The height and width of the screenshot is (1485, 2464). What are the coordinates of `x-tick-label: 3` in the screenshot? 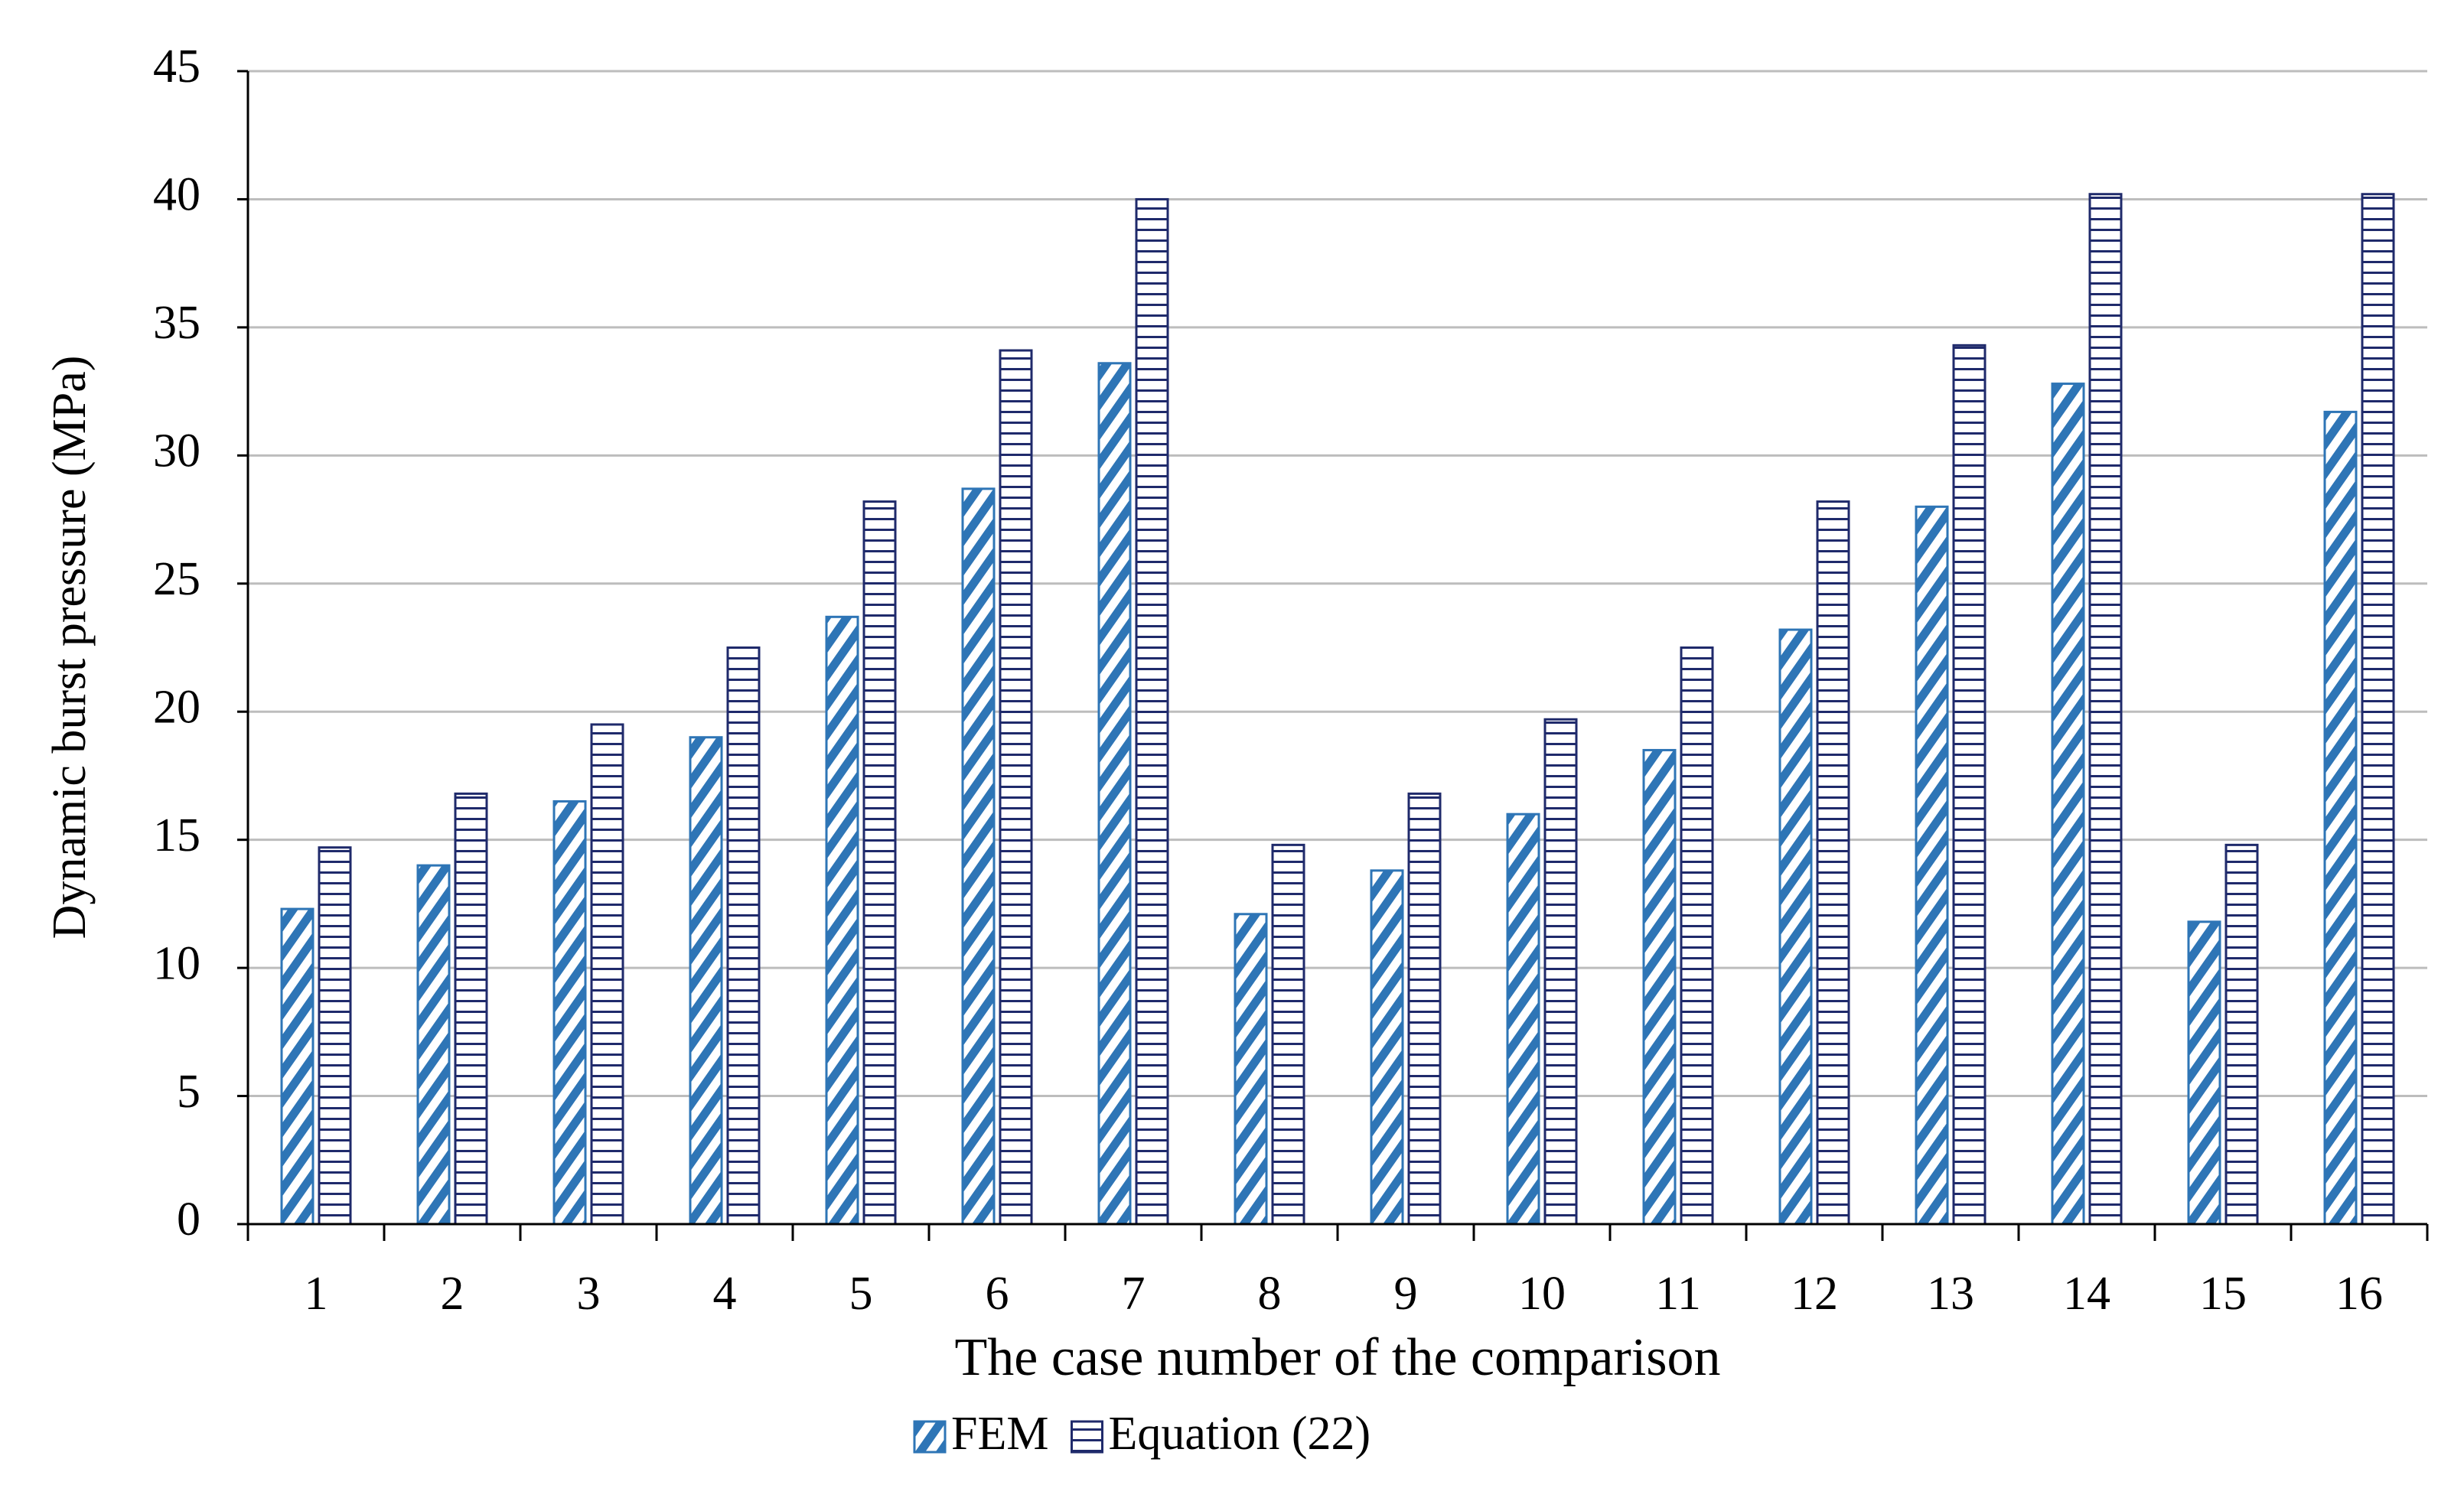 It's located at (589, 1294).